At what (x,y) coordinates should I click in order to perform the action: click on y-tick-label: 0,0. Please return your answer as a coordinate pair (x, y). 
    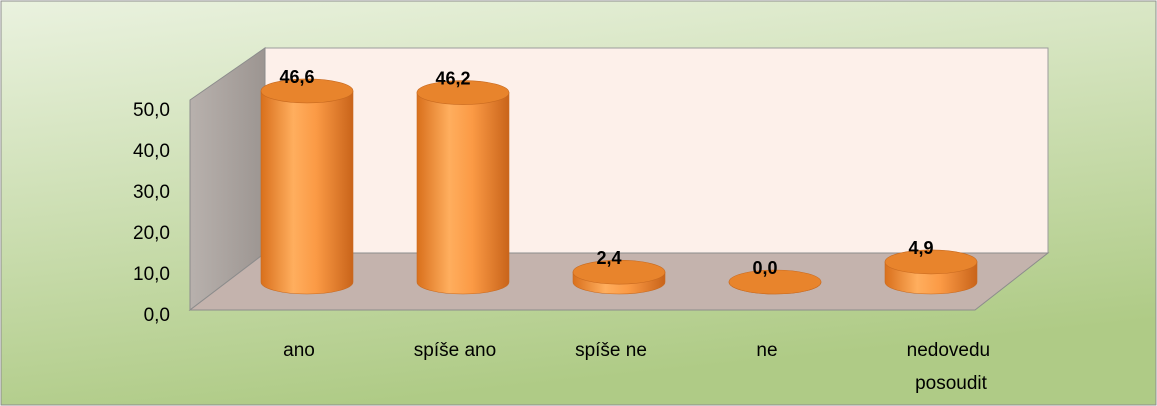
    Looking at the image, I should click on (157, 315).